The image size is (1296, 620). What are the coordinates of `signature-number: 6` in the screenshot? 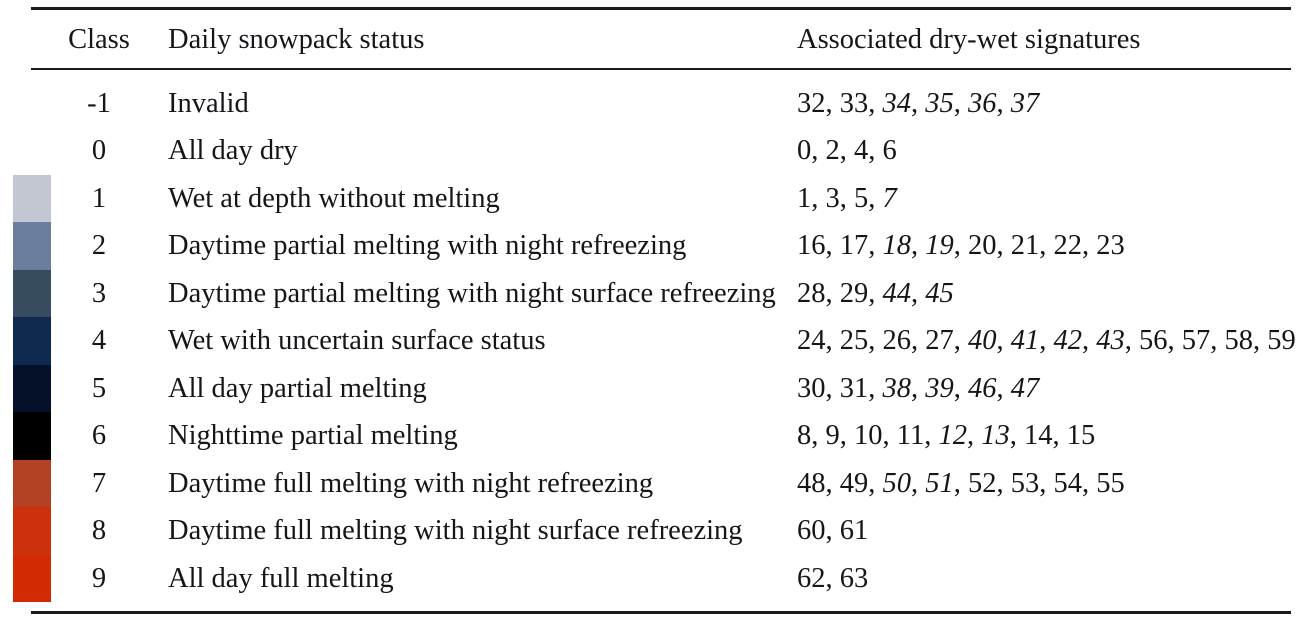 It's located at (889, 150).